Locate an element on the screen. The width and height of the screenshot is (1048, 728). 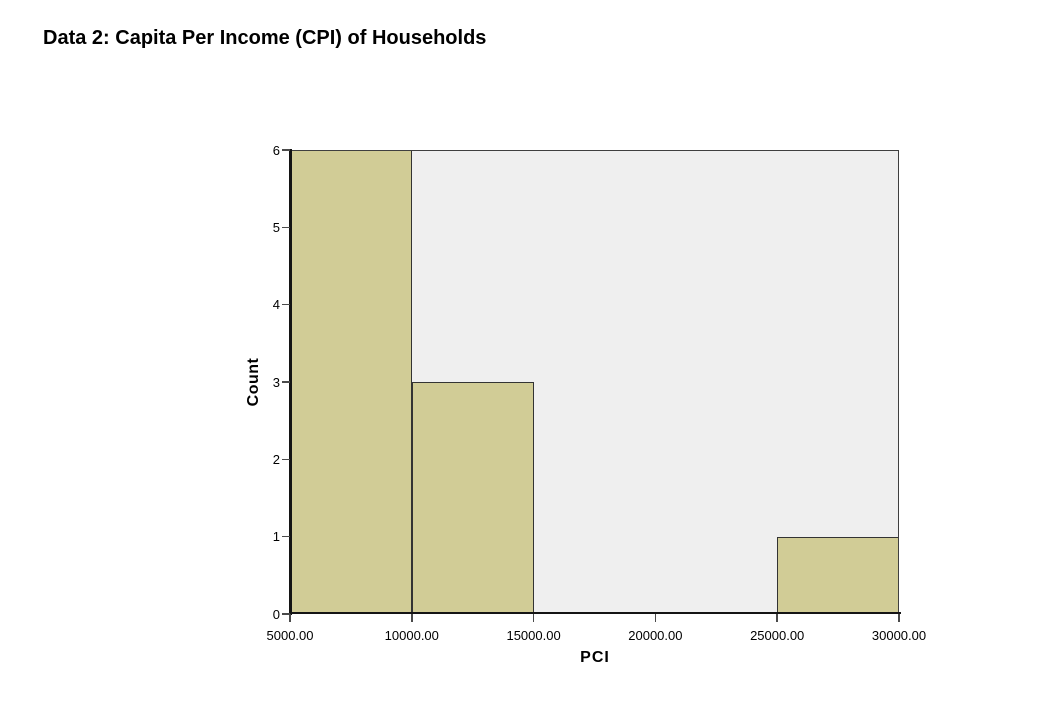
x-axis-tick-label: 5000.00 is located at coordinates (290, 635).